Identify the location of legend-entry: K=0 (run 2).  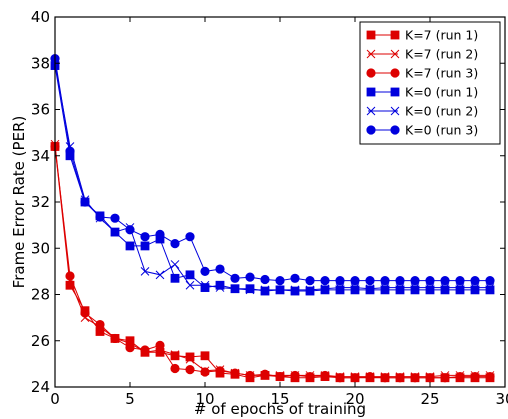
(422, 111).